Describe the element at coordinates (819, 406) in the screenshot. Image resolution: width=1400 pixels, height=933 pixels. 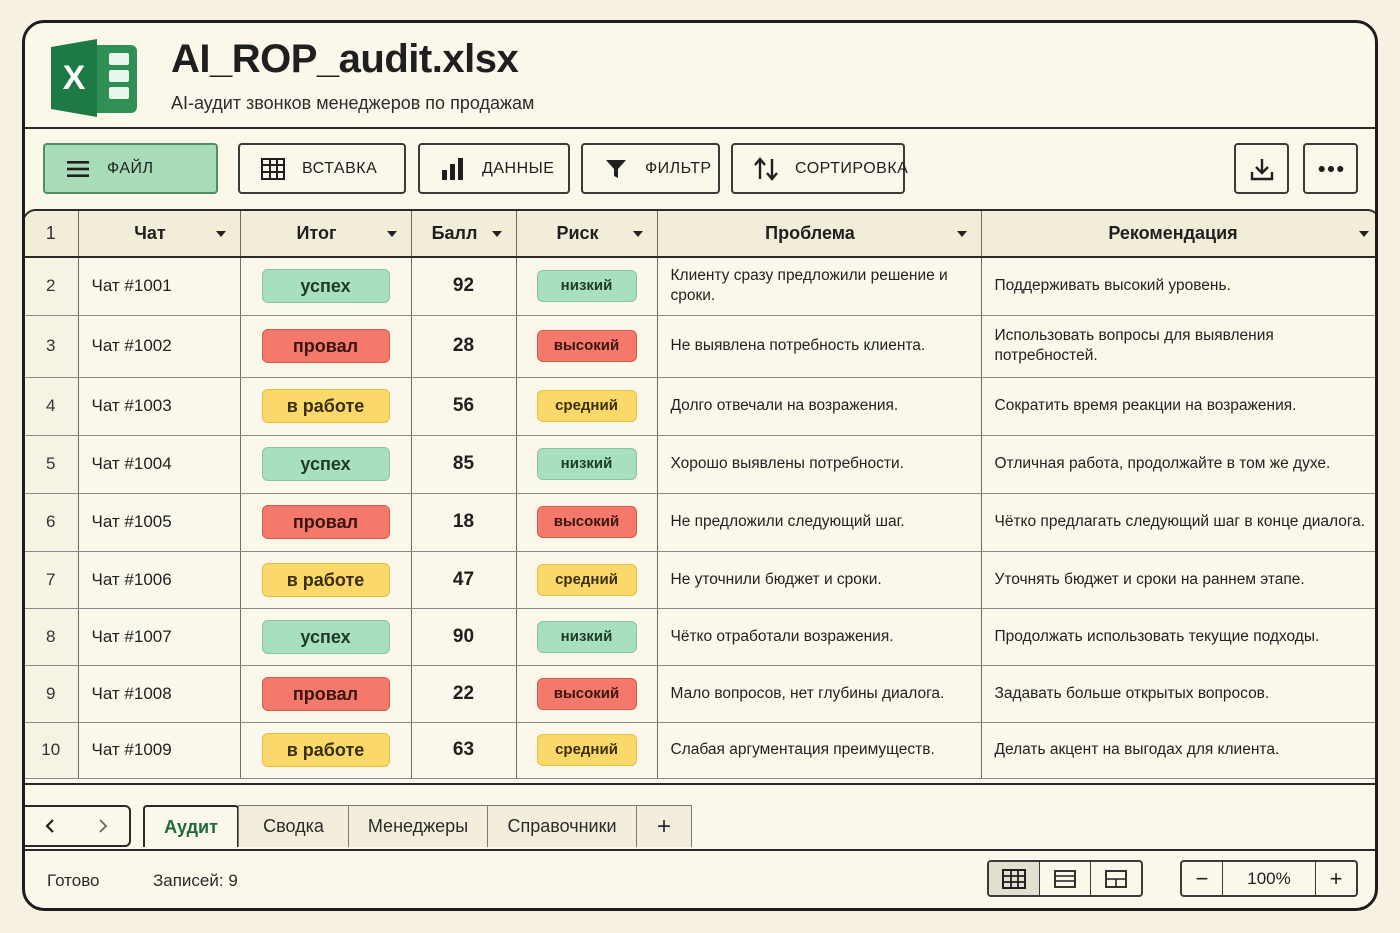
I see `problem-cell: Долго отвечали на возражения.` at that location.